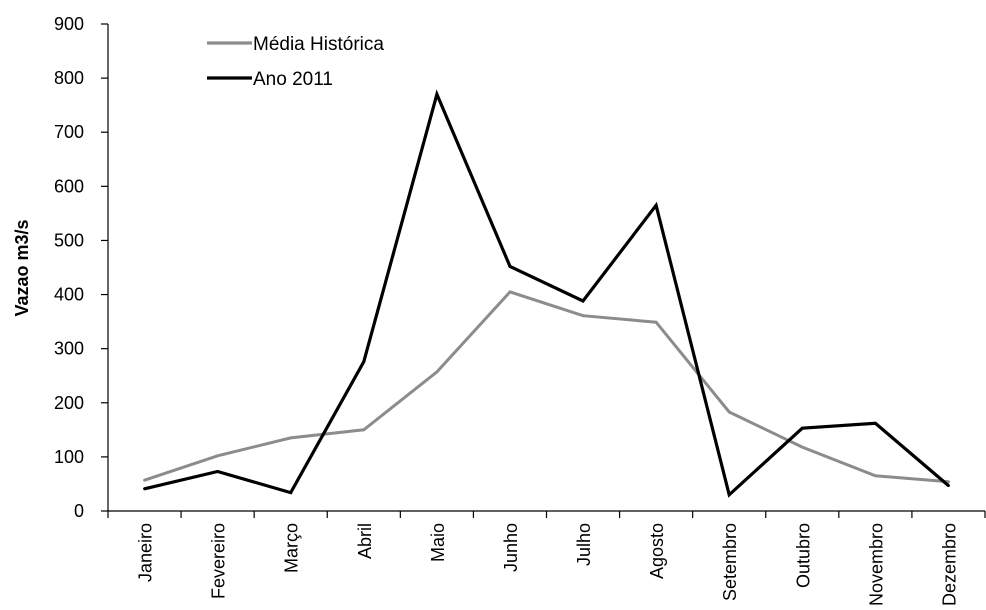 This screenshot has height=610, width=986. Describe the element at coordinates (876, 564) in the screenshot. I see `x-tick-label: Novembro` at that location.